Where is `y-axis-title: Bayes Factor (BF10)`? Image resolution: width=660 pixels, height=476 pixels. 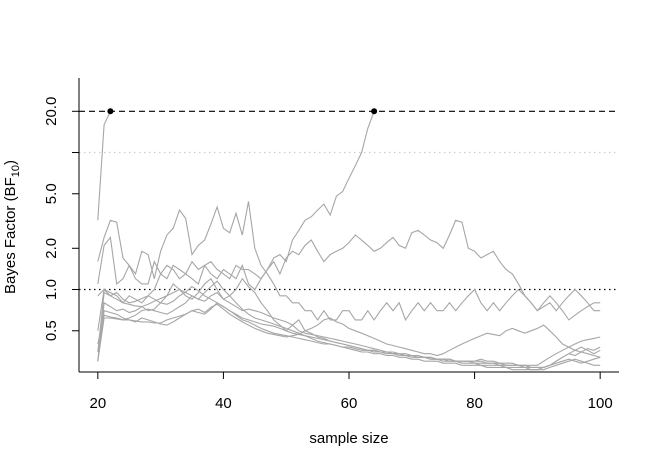 y-axis-title: Bayes Factor (BF10) is located at coordinates (12, 227).